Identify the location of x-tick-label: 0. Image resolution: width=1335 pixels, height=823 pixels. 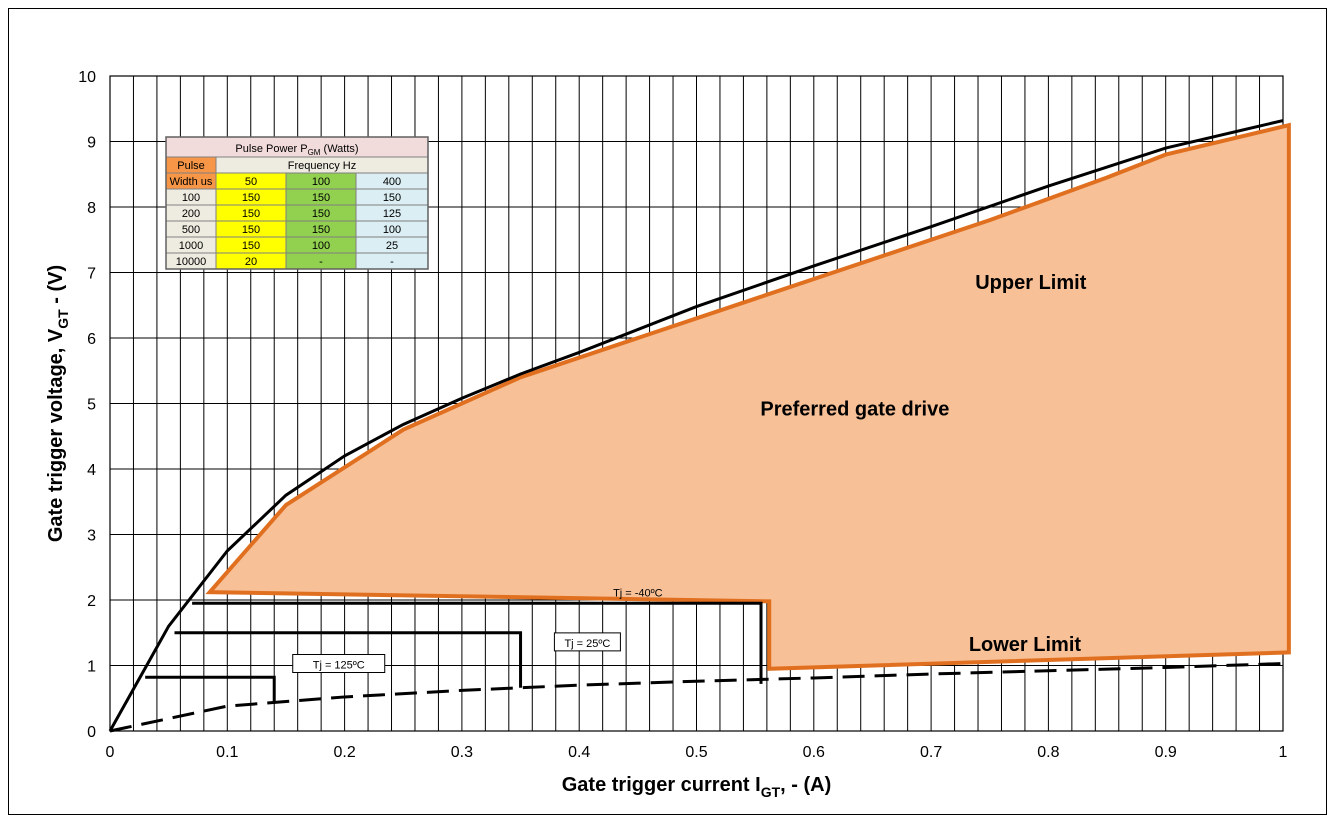
(110, 752).